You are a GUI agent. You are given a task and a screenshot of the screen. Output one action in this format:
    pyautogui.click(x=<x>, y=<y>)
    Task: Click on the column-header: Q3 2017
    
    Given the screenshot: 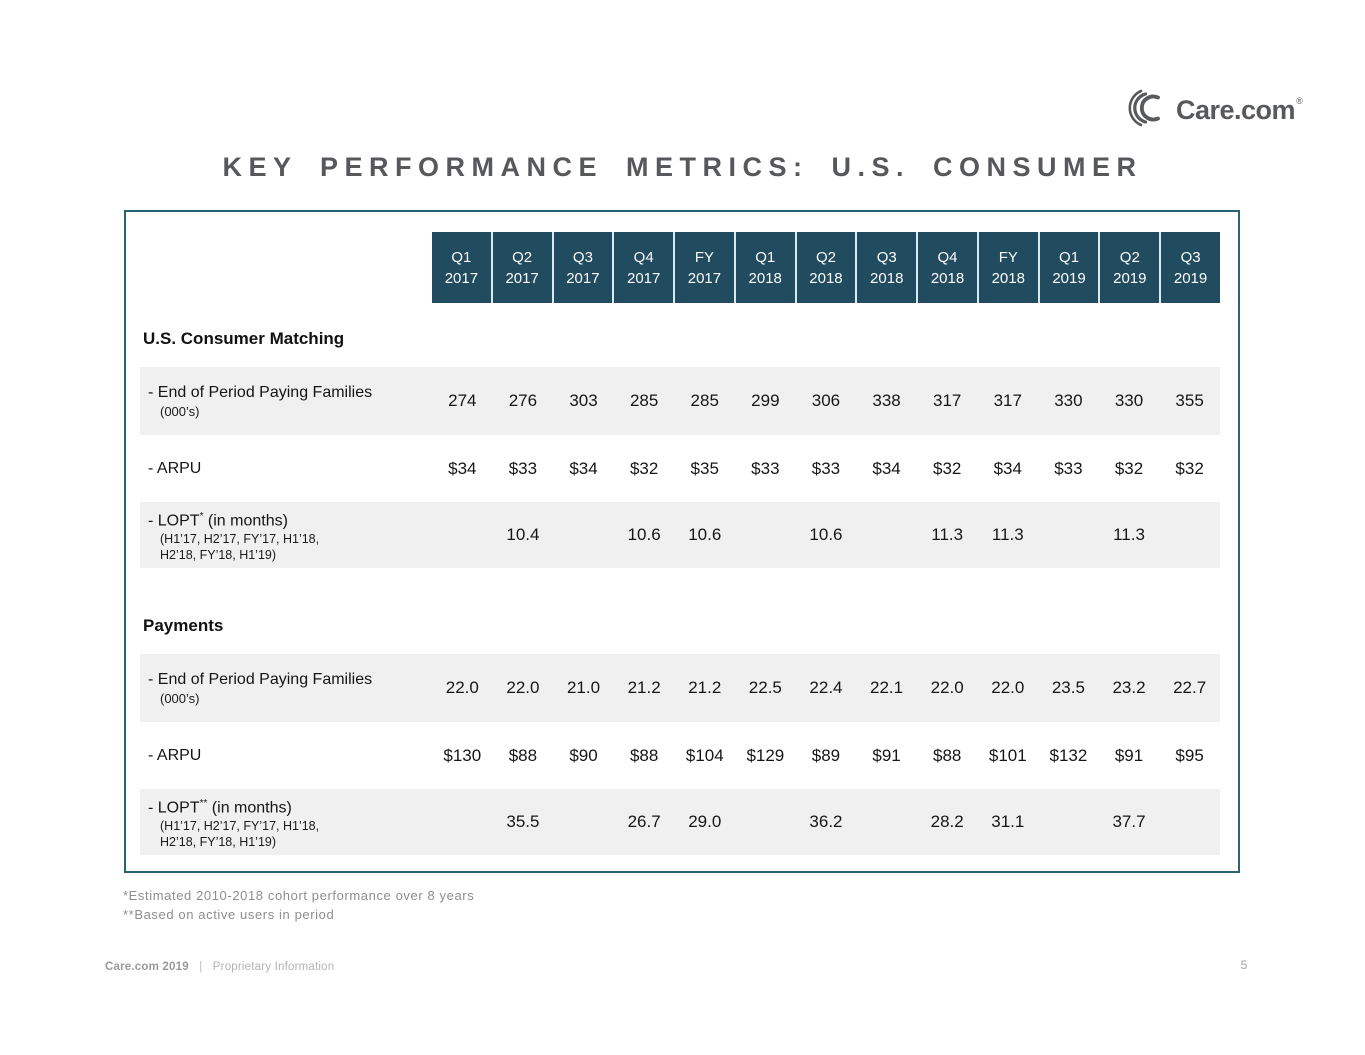 What is the action you would take?
    pyautogui.click(x=582, y=267)
    